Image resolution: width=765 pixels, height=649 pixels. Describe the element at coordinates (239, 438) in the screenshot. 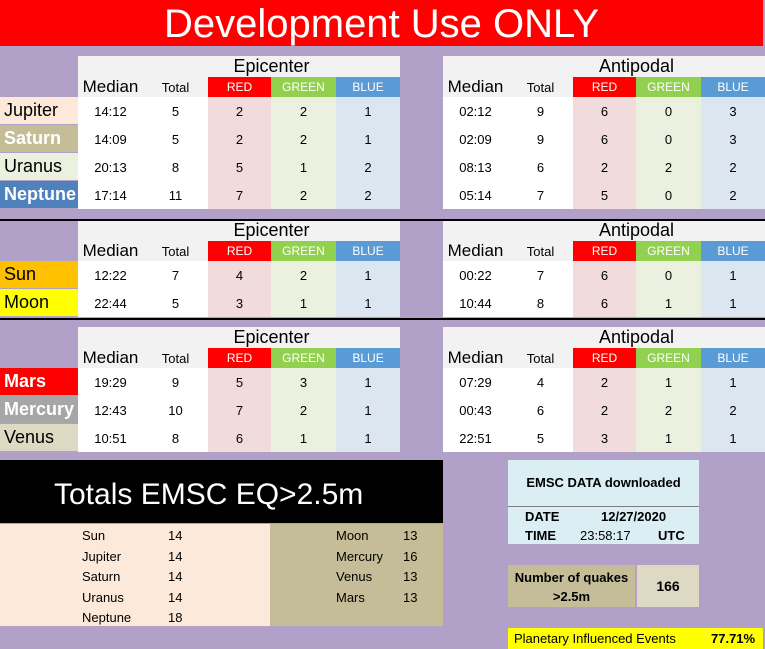

I see `table-row: 10:51 8 6 1 1` at that location.